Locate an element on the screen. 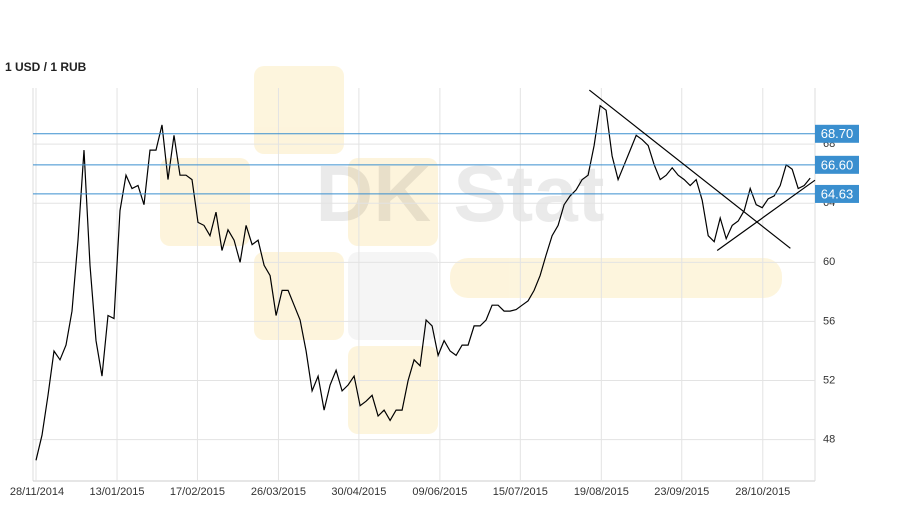  x-tick-label: 26/03/2015 is located at coordinates (278, 492).